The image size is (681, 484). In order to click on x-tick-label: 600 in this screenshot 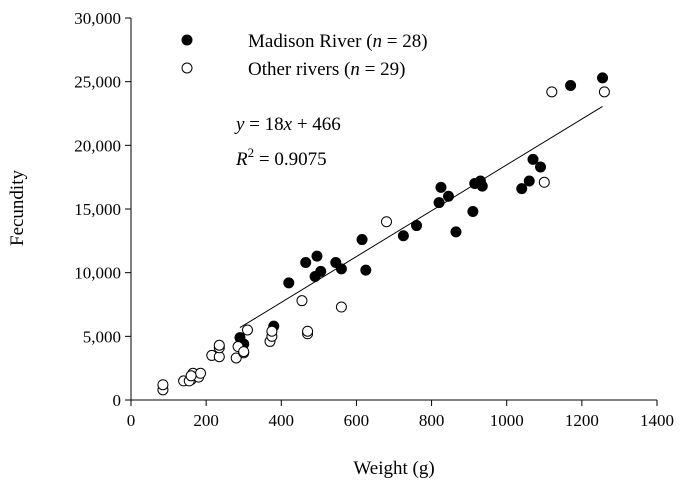, I will do `click(357, 420)`.